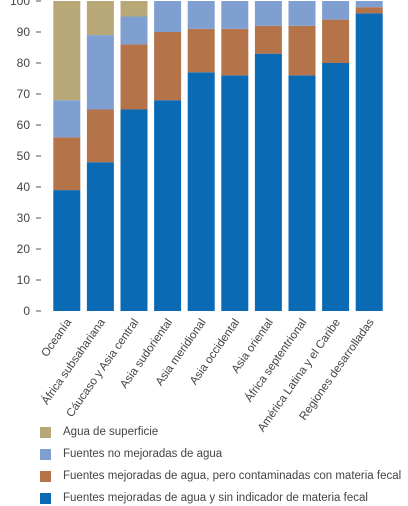  I want to click on y-tick-label: 50, so click(24, 156).